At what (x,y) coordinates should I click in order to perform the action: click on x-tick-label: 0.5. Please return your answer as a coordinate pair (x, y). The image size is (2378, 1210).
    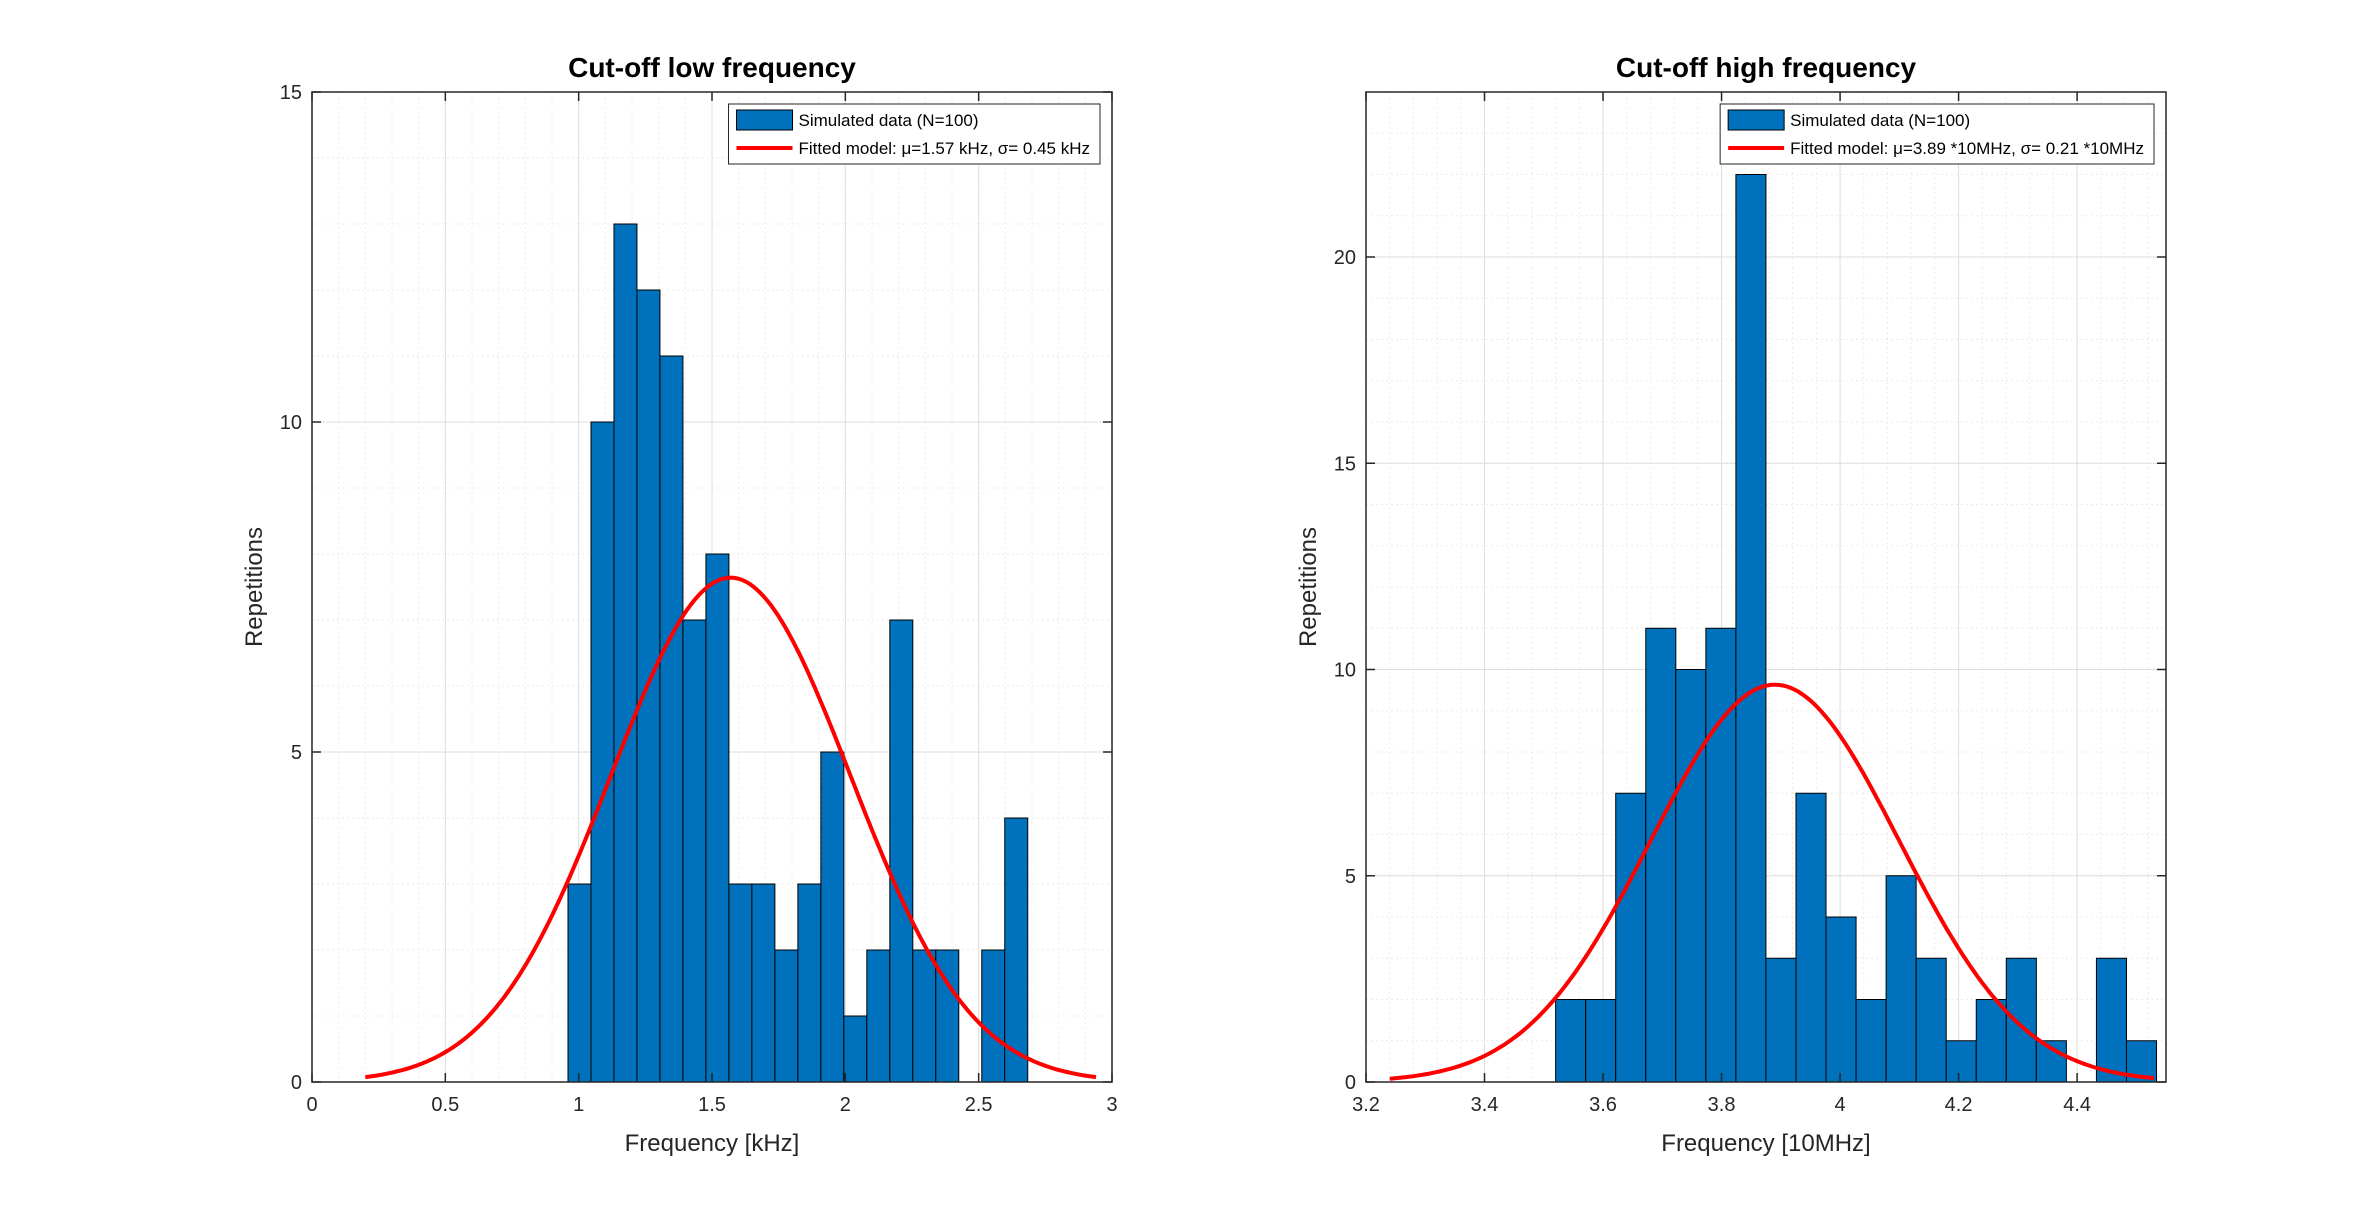
    Looking at the image, I should click on (445, 1105).